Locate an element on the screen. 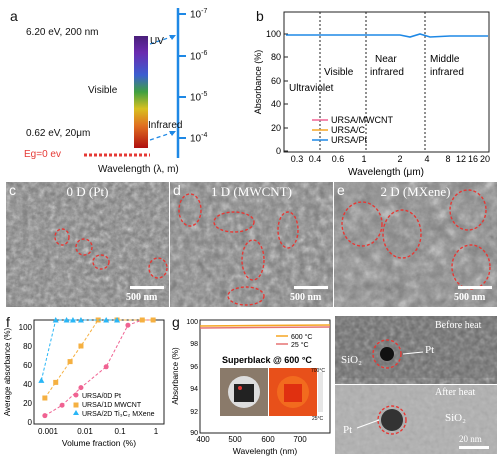 The image size is (500, 457). eg-label: Eg=0 ev is located at coordinates (42, 154).